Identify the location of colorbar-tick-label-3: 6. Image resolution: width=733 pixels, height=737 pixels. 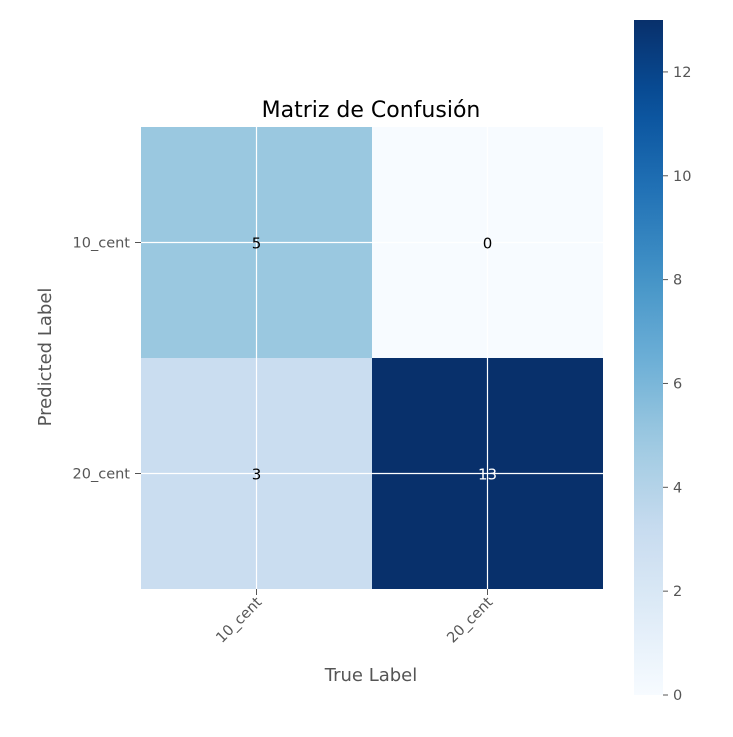
(677, 384).